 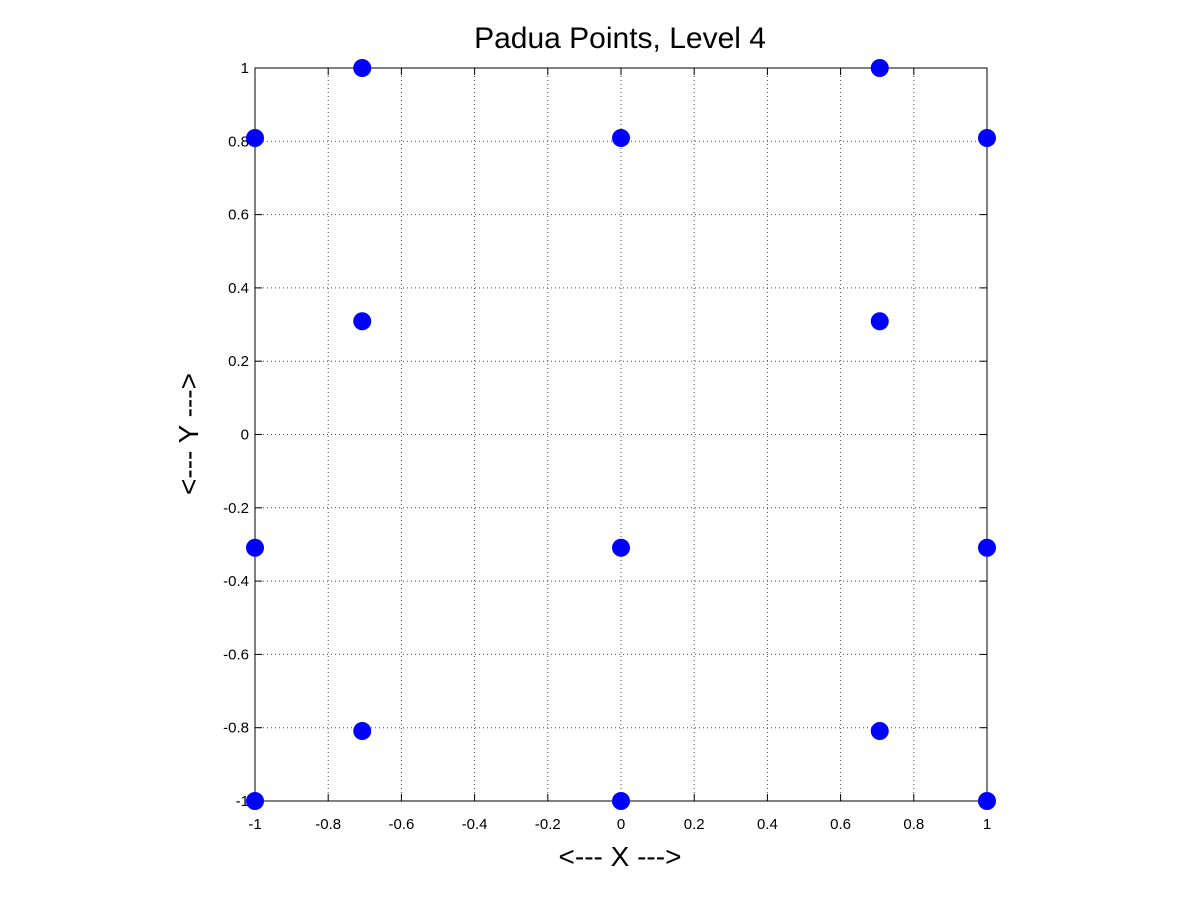 What do you see at coordinates (188, 434) in the screenshot?
I see `y-axis-label: <--- Y --->` at bounding box center [188, 434].